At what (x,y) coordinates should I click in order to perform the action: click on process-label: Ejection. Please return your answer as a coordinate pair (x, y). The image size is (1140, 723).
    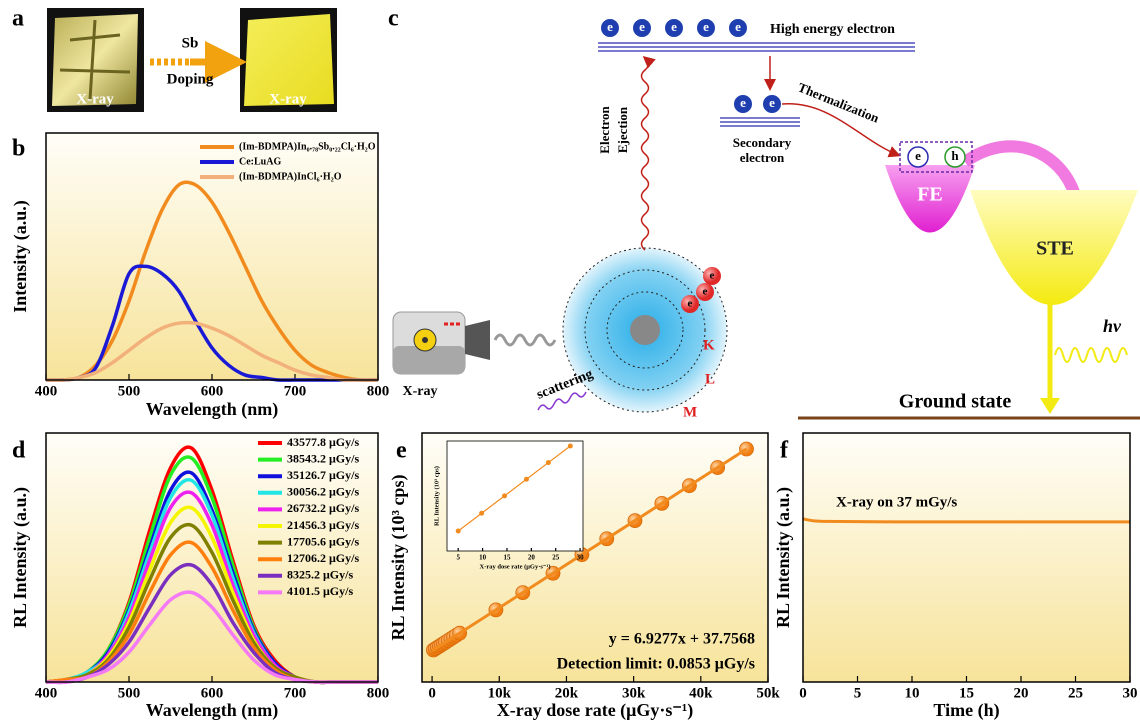
    Looking at the image, I should click on (622, 129).